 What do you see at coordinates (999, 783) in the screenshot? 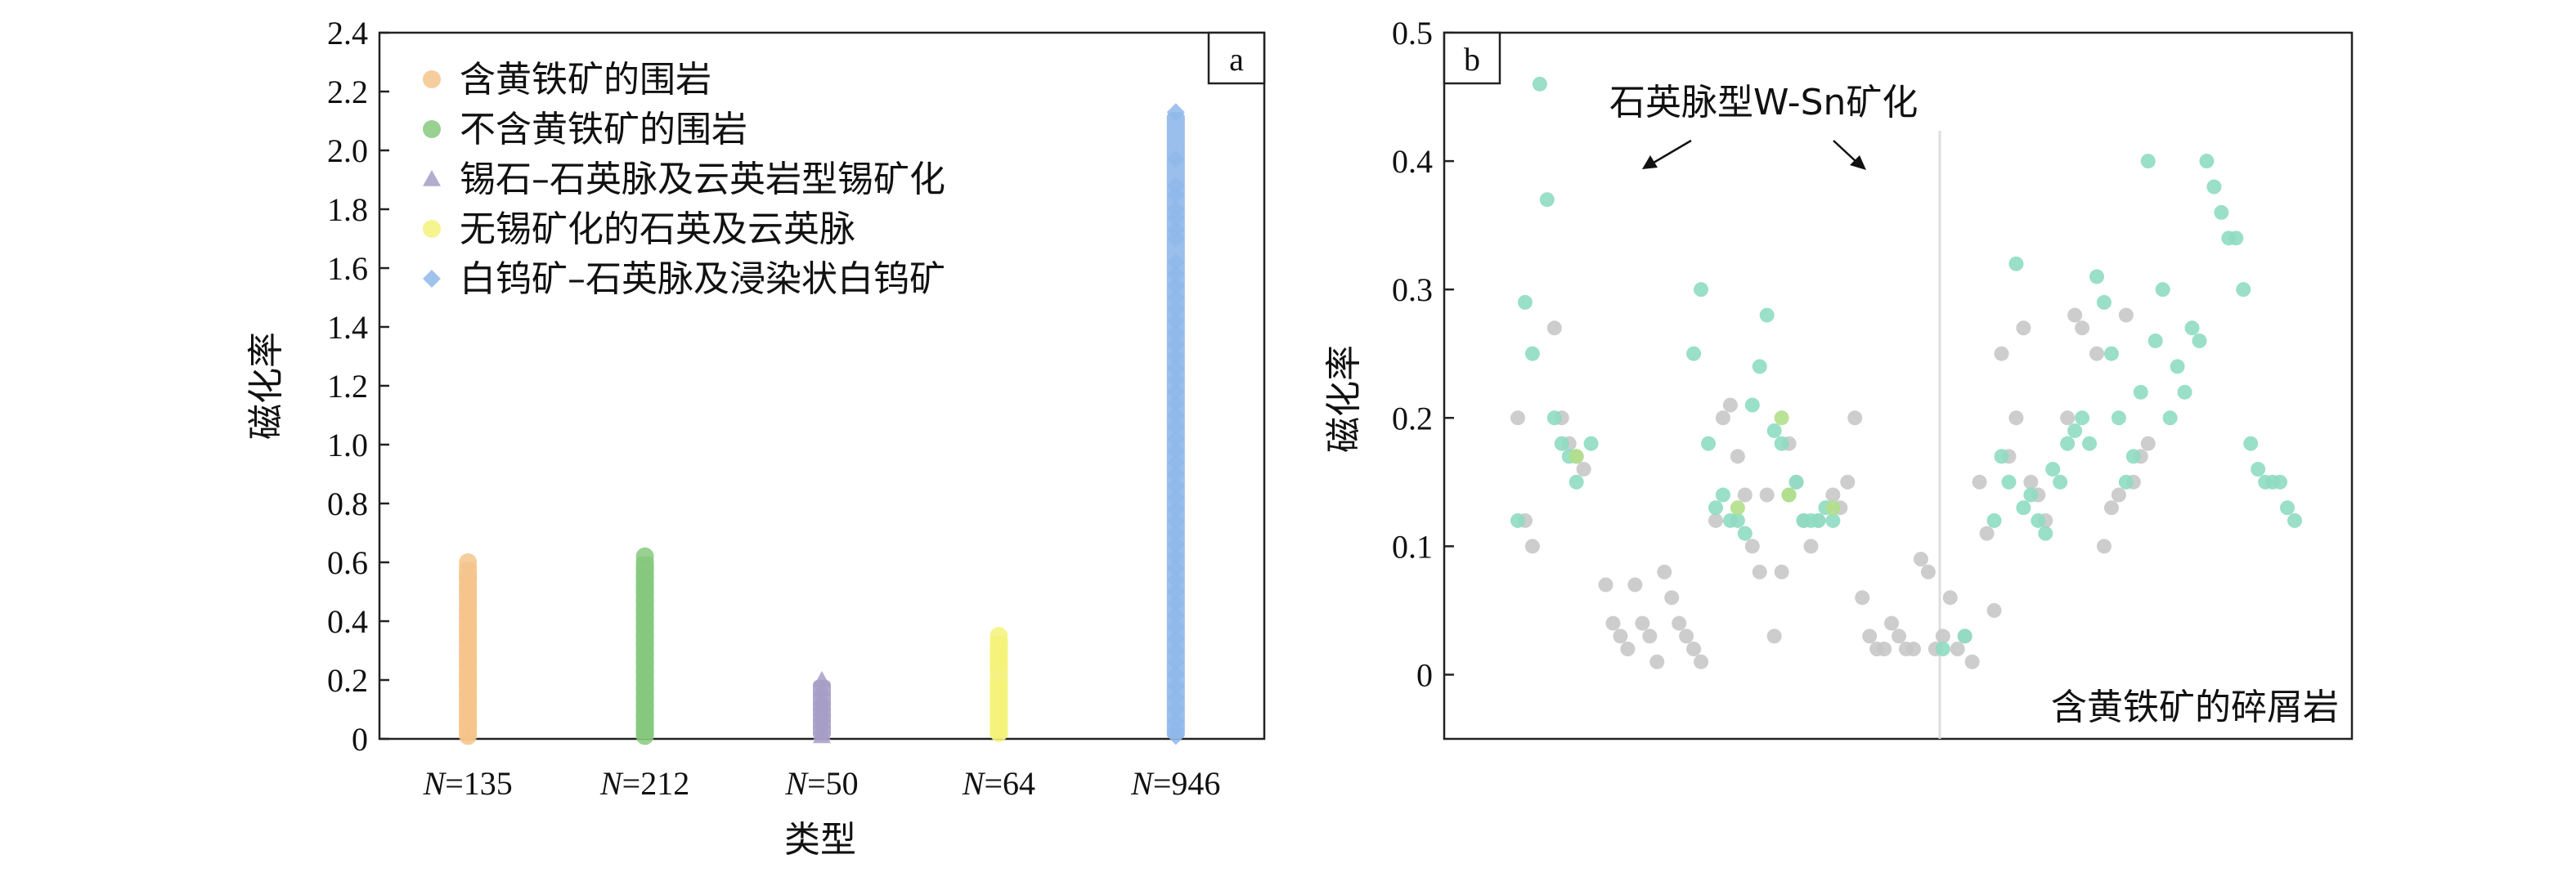
I see `panel-a-x-tick-label: N=64` at bounding box center [999, 783].